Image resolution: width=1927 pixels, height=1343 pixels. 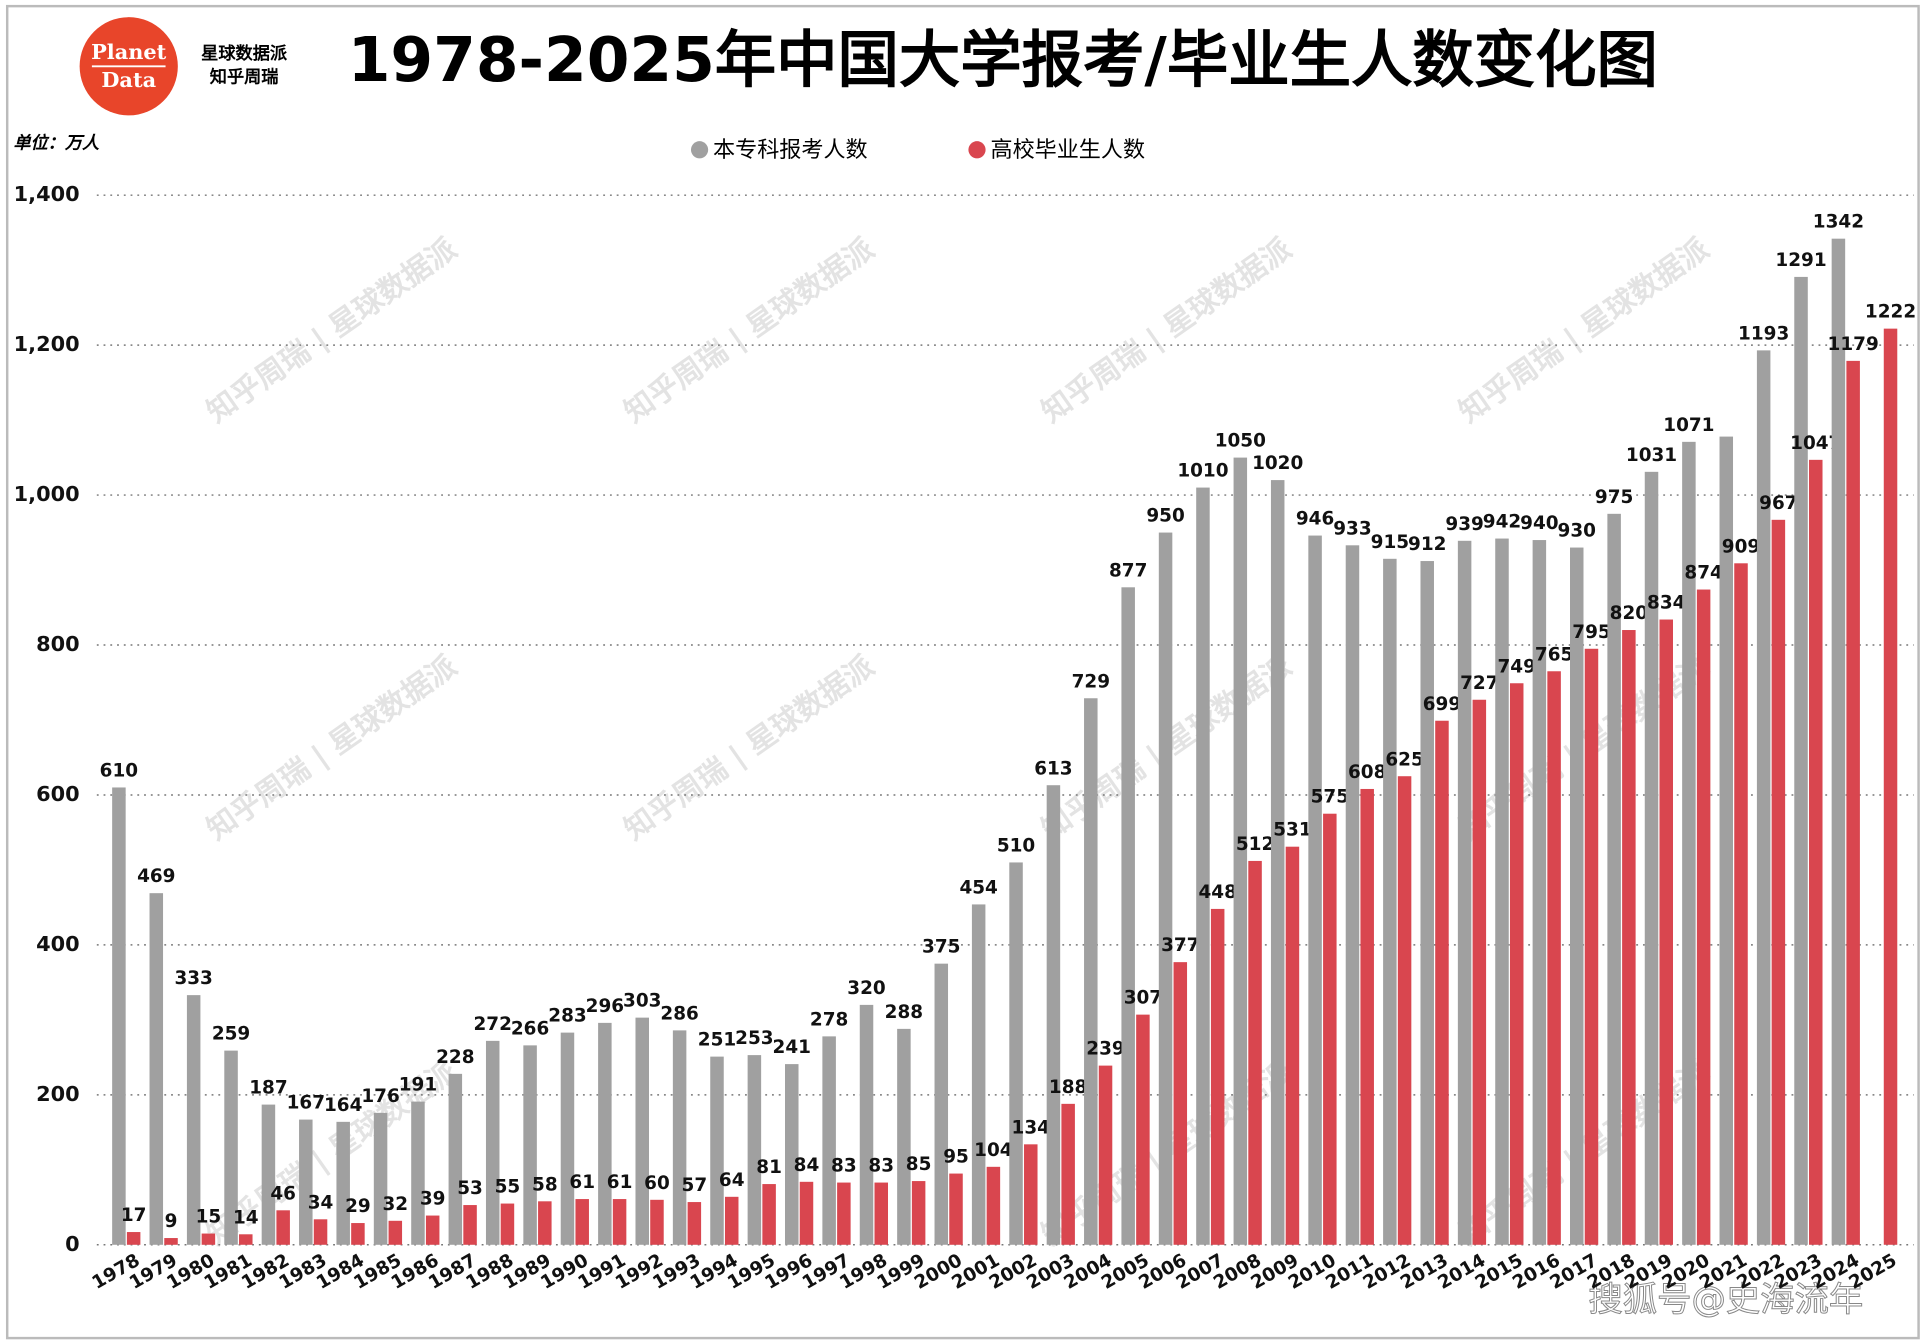 What do you see at coordinates (1217, 892) in the screenshot?
I see `value-label: 448` at bounding box center [1217, 892].